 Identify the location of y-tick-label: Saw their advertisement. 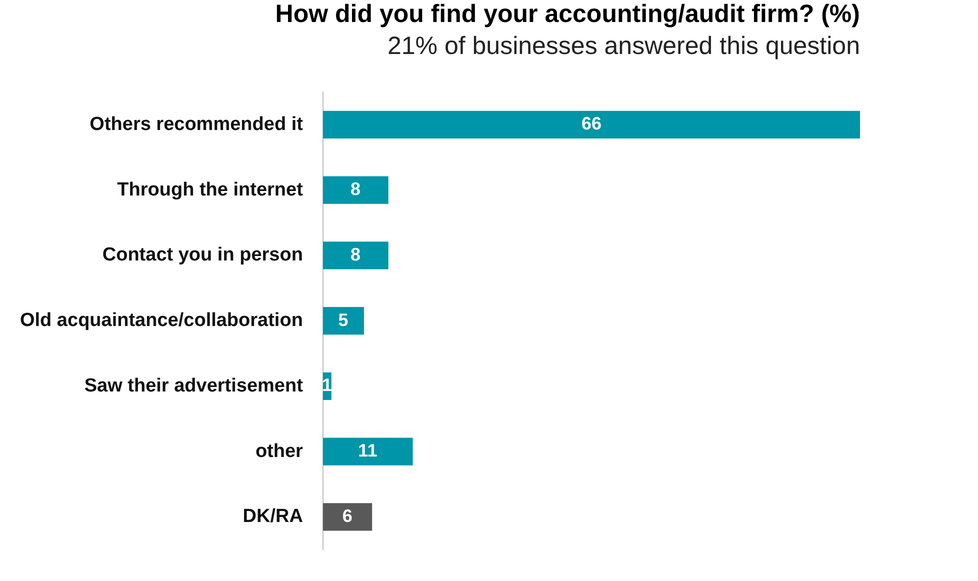
(194, 385).